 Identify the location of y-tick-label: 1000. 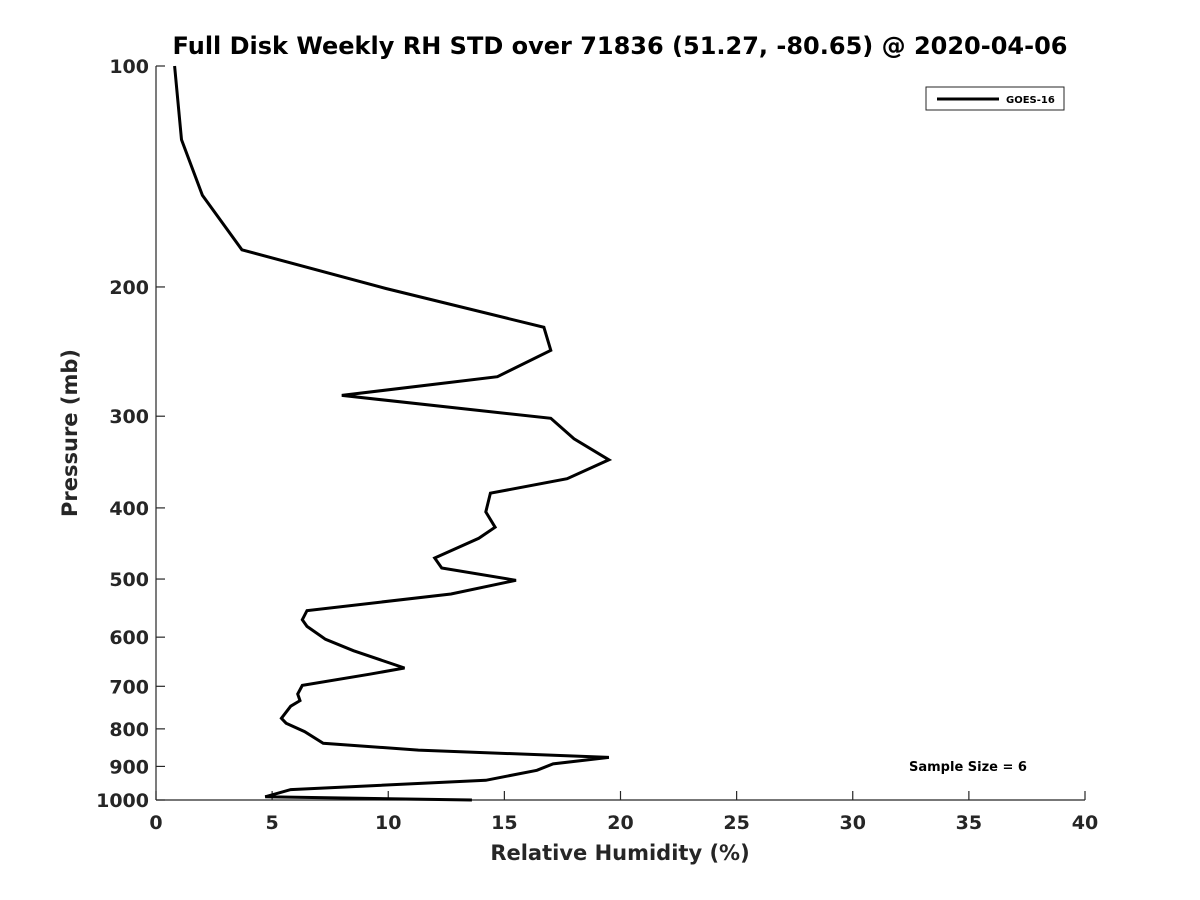
(122, 801).